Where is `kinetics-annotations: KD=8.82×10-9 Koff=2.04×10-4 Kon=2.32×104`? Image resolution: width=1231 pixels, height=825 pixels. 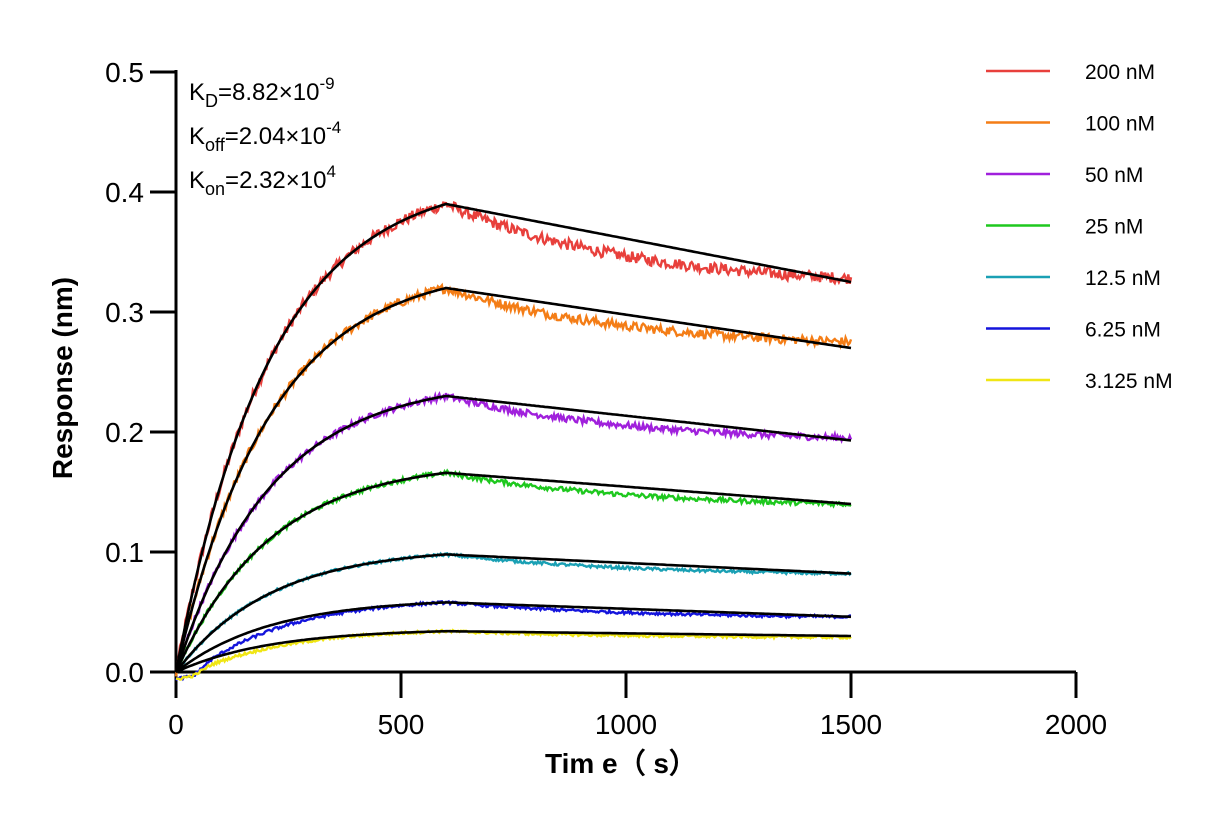 kinetics-annotations: KD=8.82×10-9 Koff=2.04×10-4 Kon=2.32×104 is located at coordinates (265, 136).